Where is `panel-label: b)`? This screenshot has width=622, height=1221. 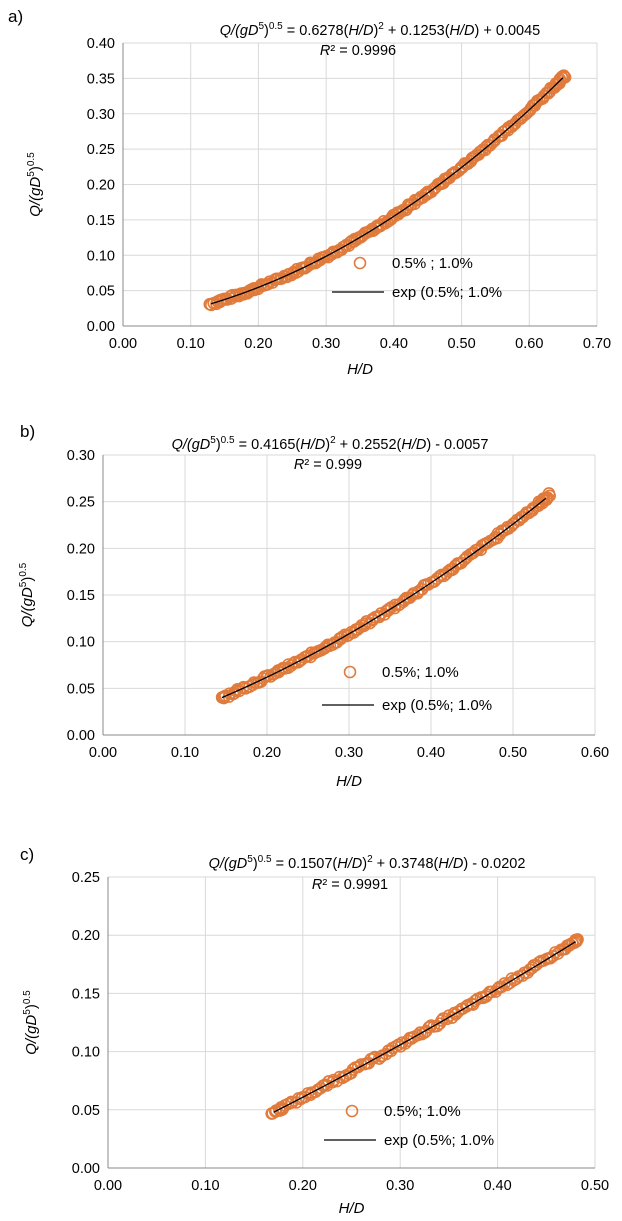 panel-label: b) is located at coordinates (27, 431).